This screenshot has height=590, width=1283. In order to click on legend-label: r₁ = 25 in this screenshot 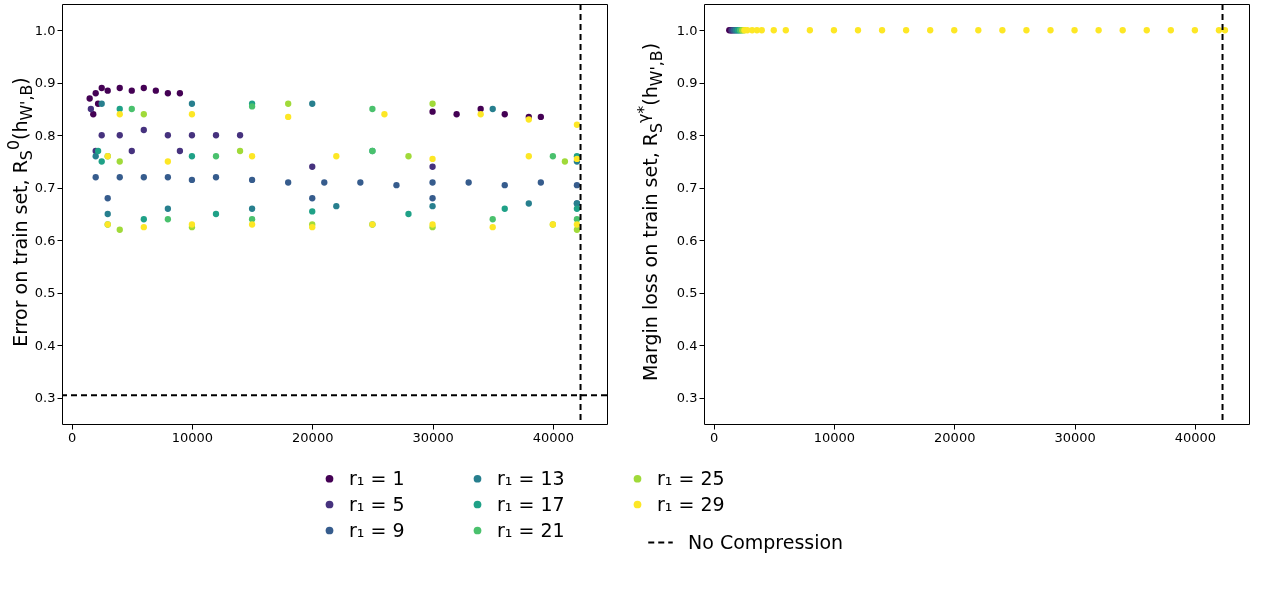, I will do `click(691, 477)`.